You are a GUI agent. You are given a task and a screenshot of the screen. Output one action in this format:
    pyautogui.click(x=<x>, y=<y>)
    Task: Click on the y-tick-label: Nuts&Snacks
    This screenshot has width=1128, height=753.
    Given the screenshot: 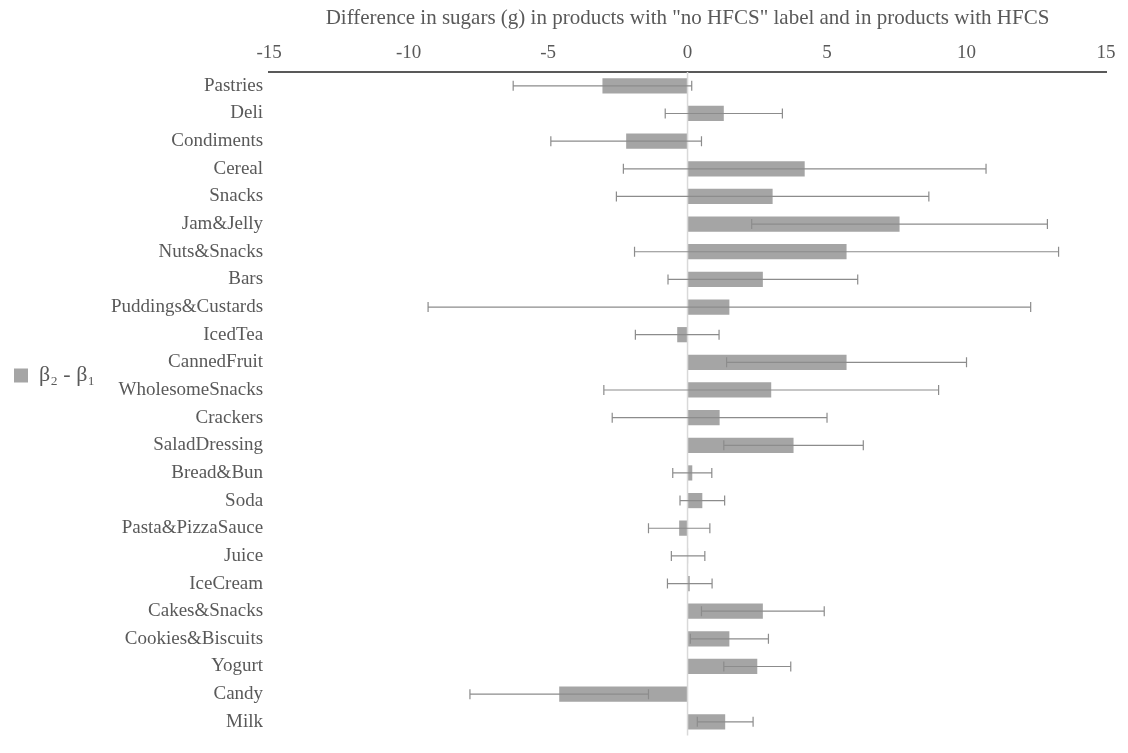 What is the action you would take?
    pyautogui.click(x=211, y=250)
    